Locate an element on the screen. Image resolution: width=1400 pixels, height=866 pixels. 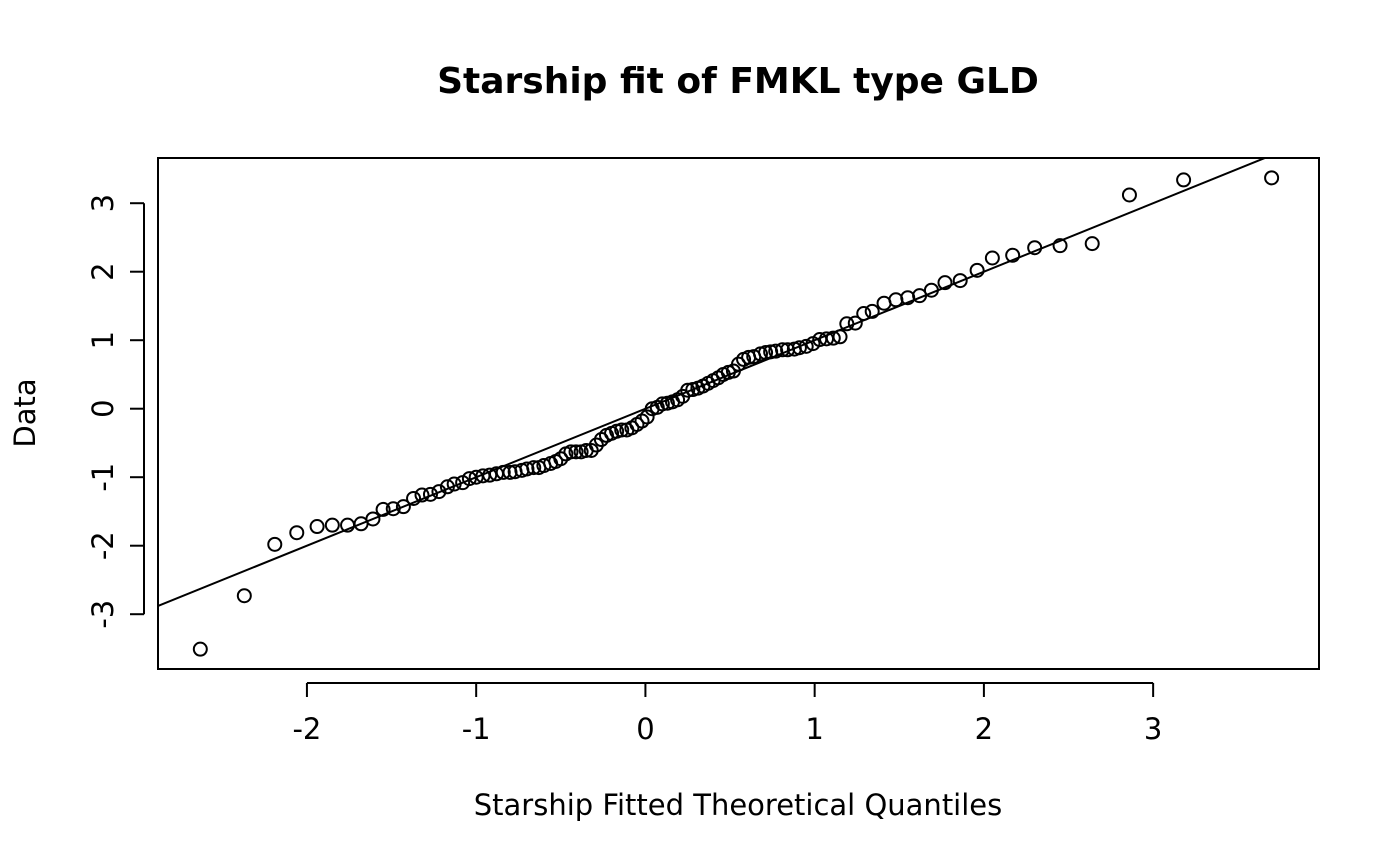
y-tick-label: -2 is located at coordinates (103, 545).